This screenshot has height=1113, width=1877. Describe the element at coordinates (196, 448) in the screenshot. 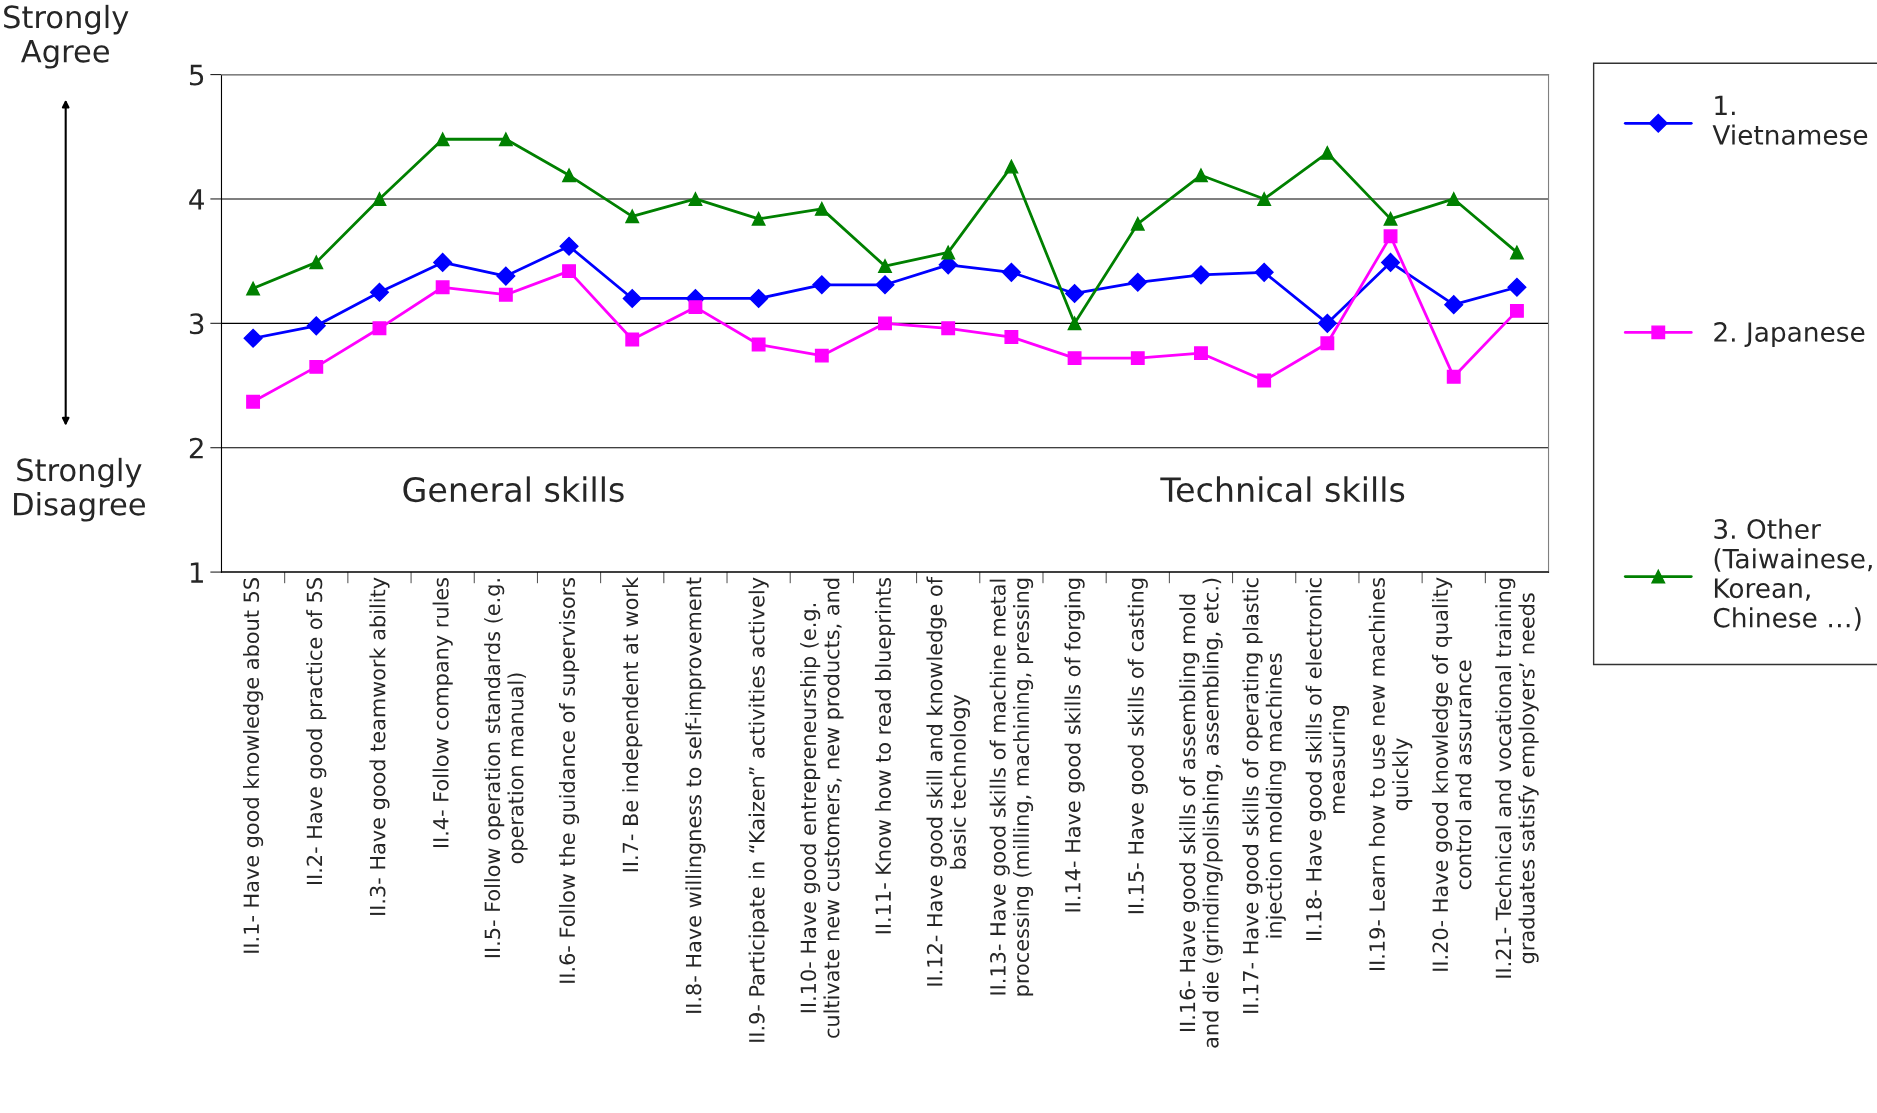

I see `y-tick-label: 2` at that location.